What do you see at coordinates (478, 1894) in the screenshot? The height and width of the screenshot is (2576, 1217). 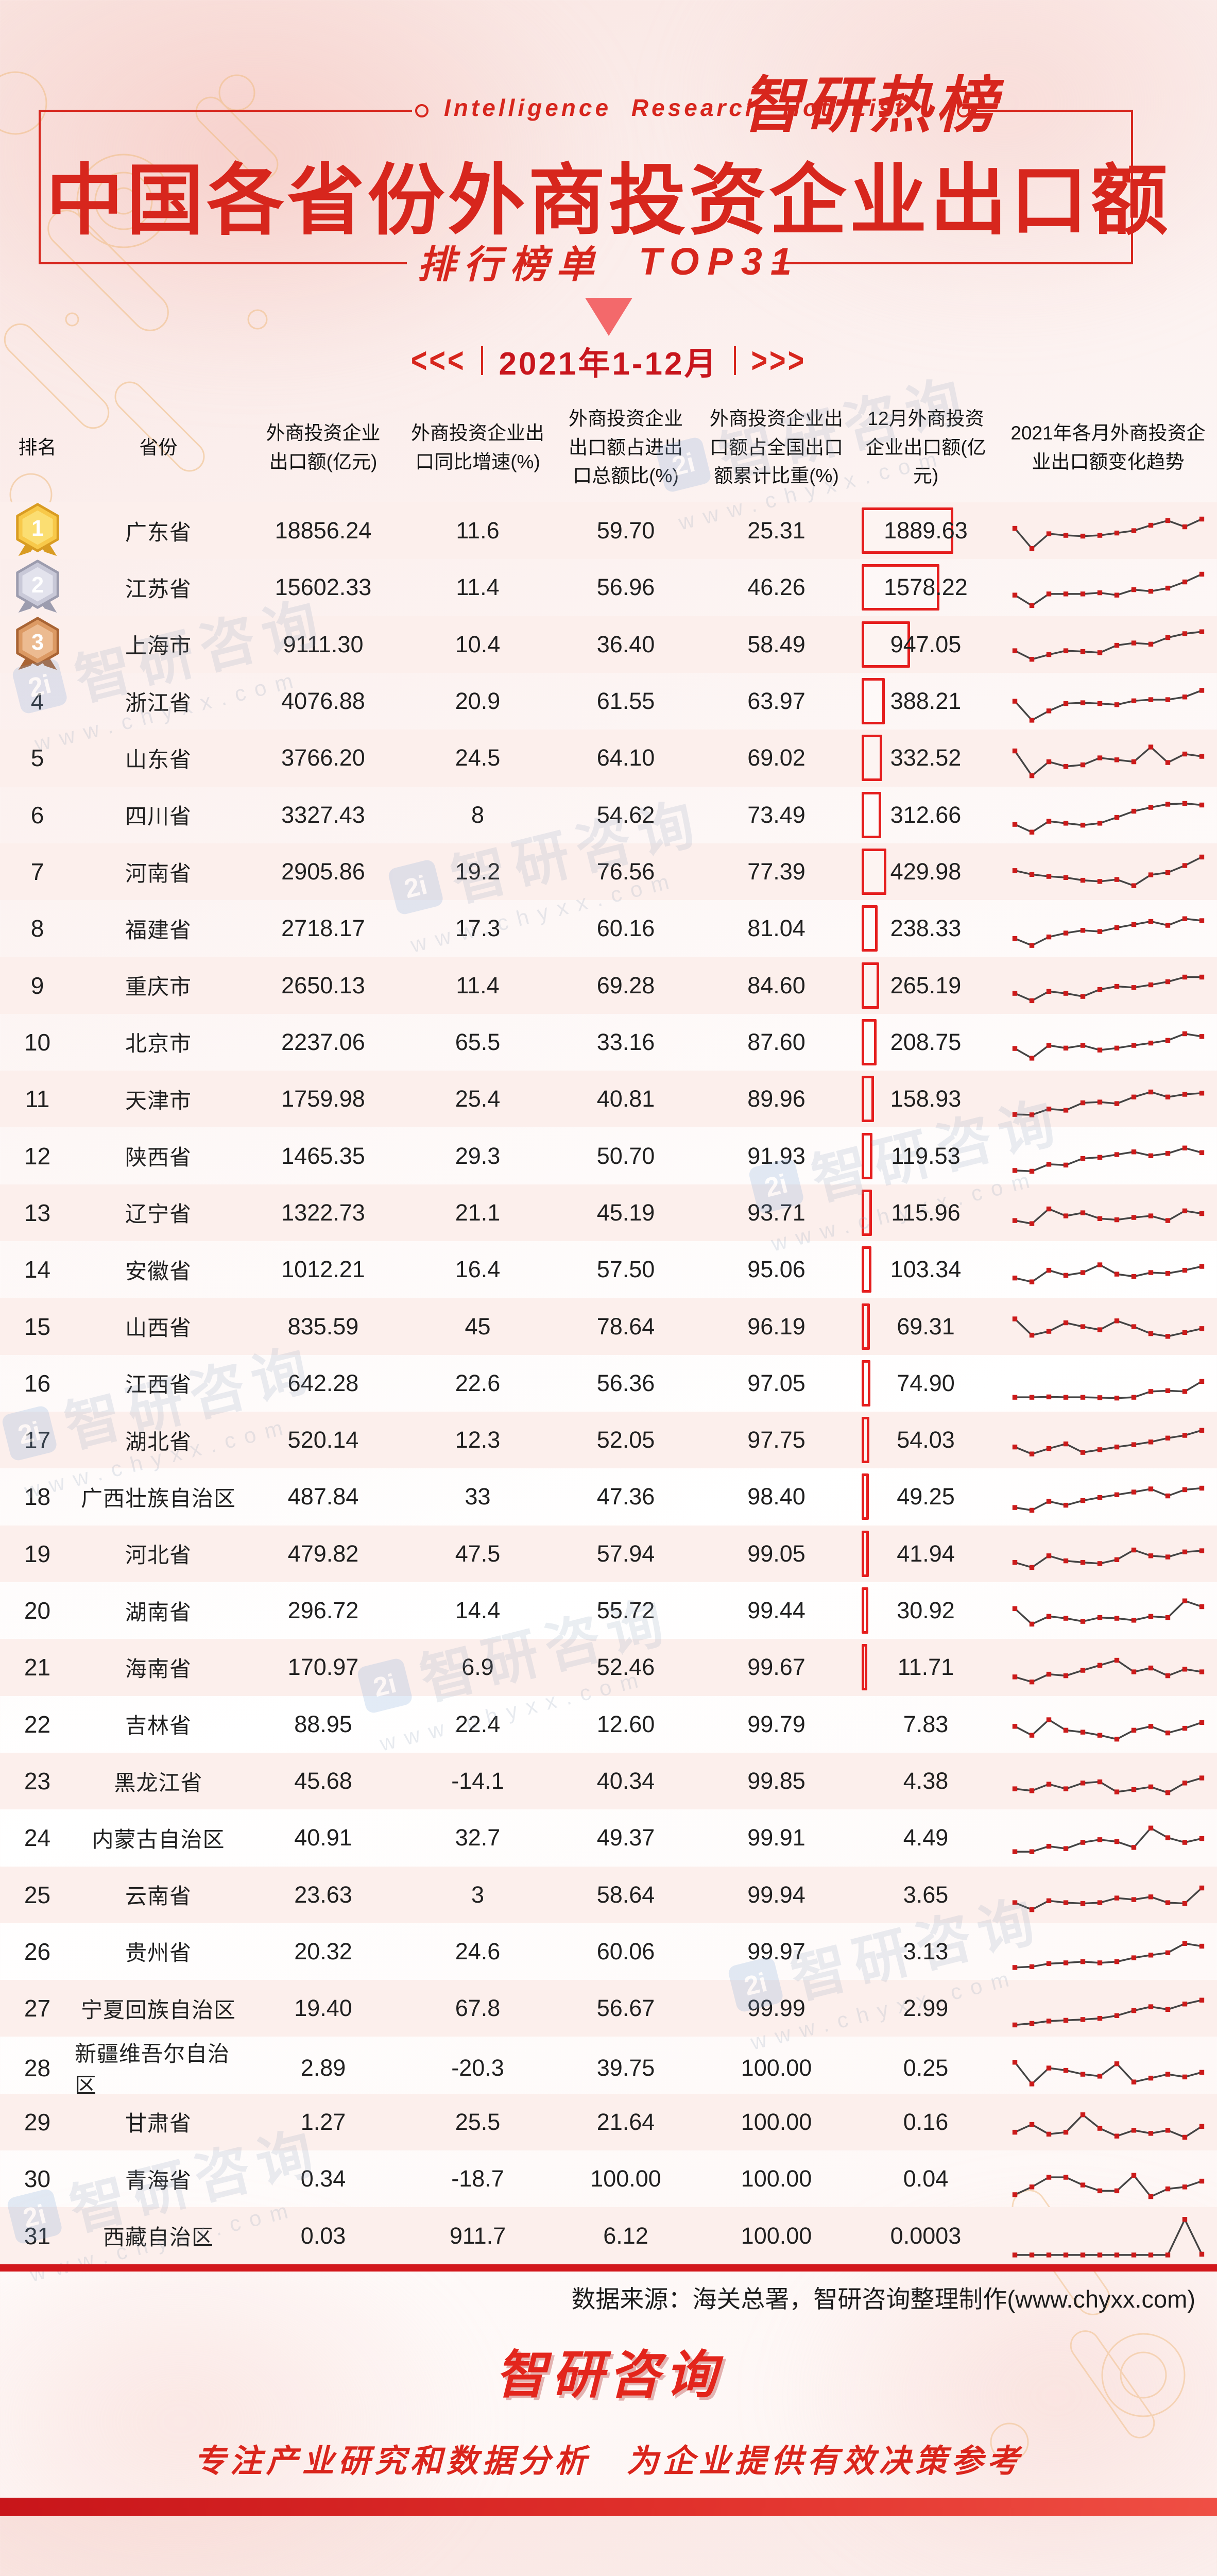 I see `growth-cell: 3` at bounding box center [478, 1894].